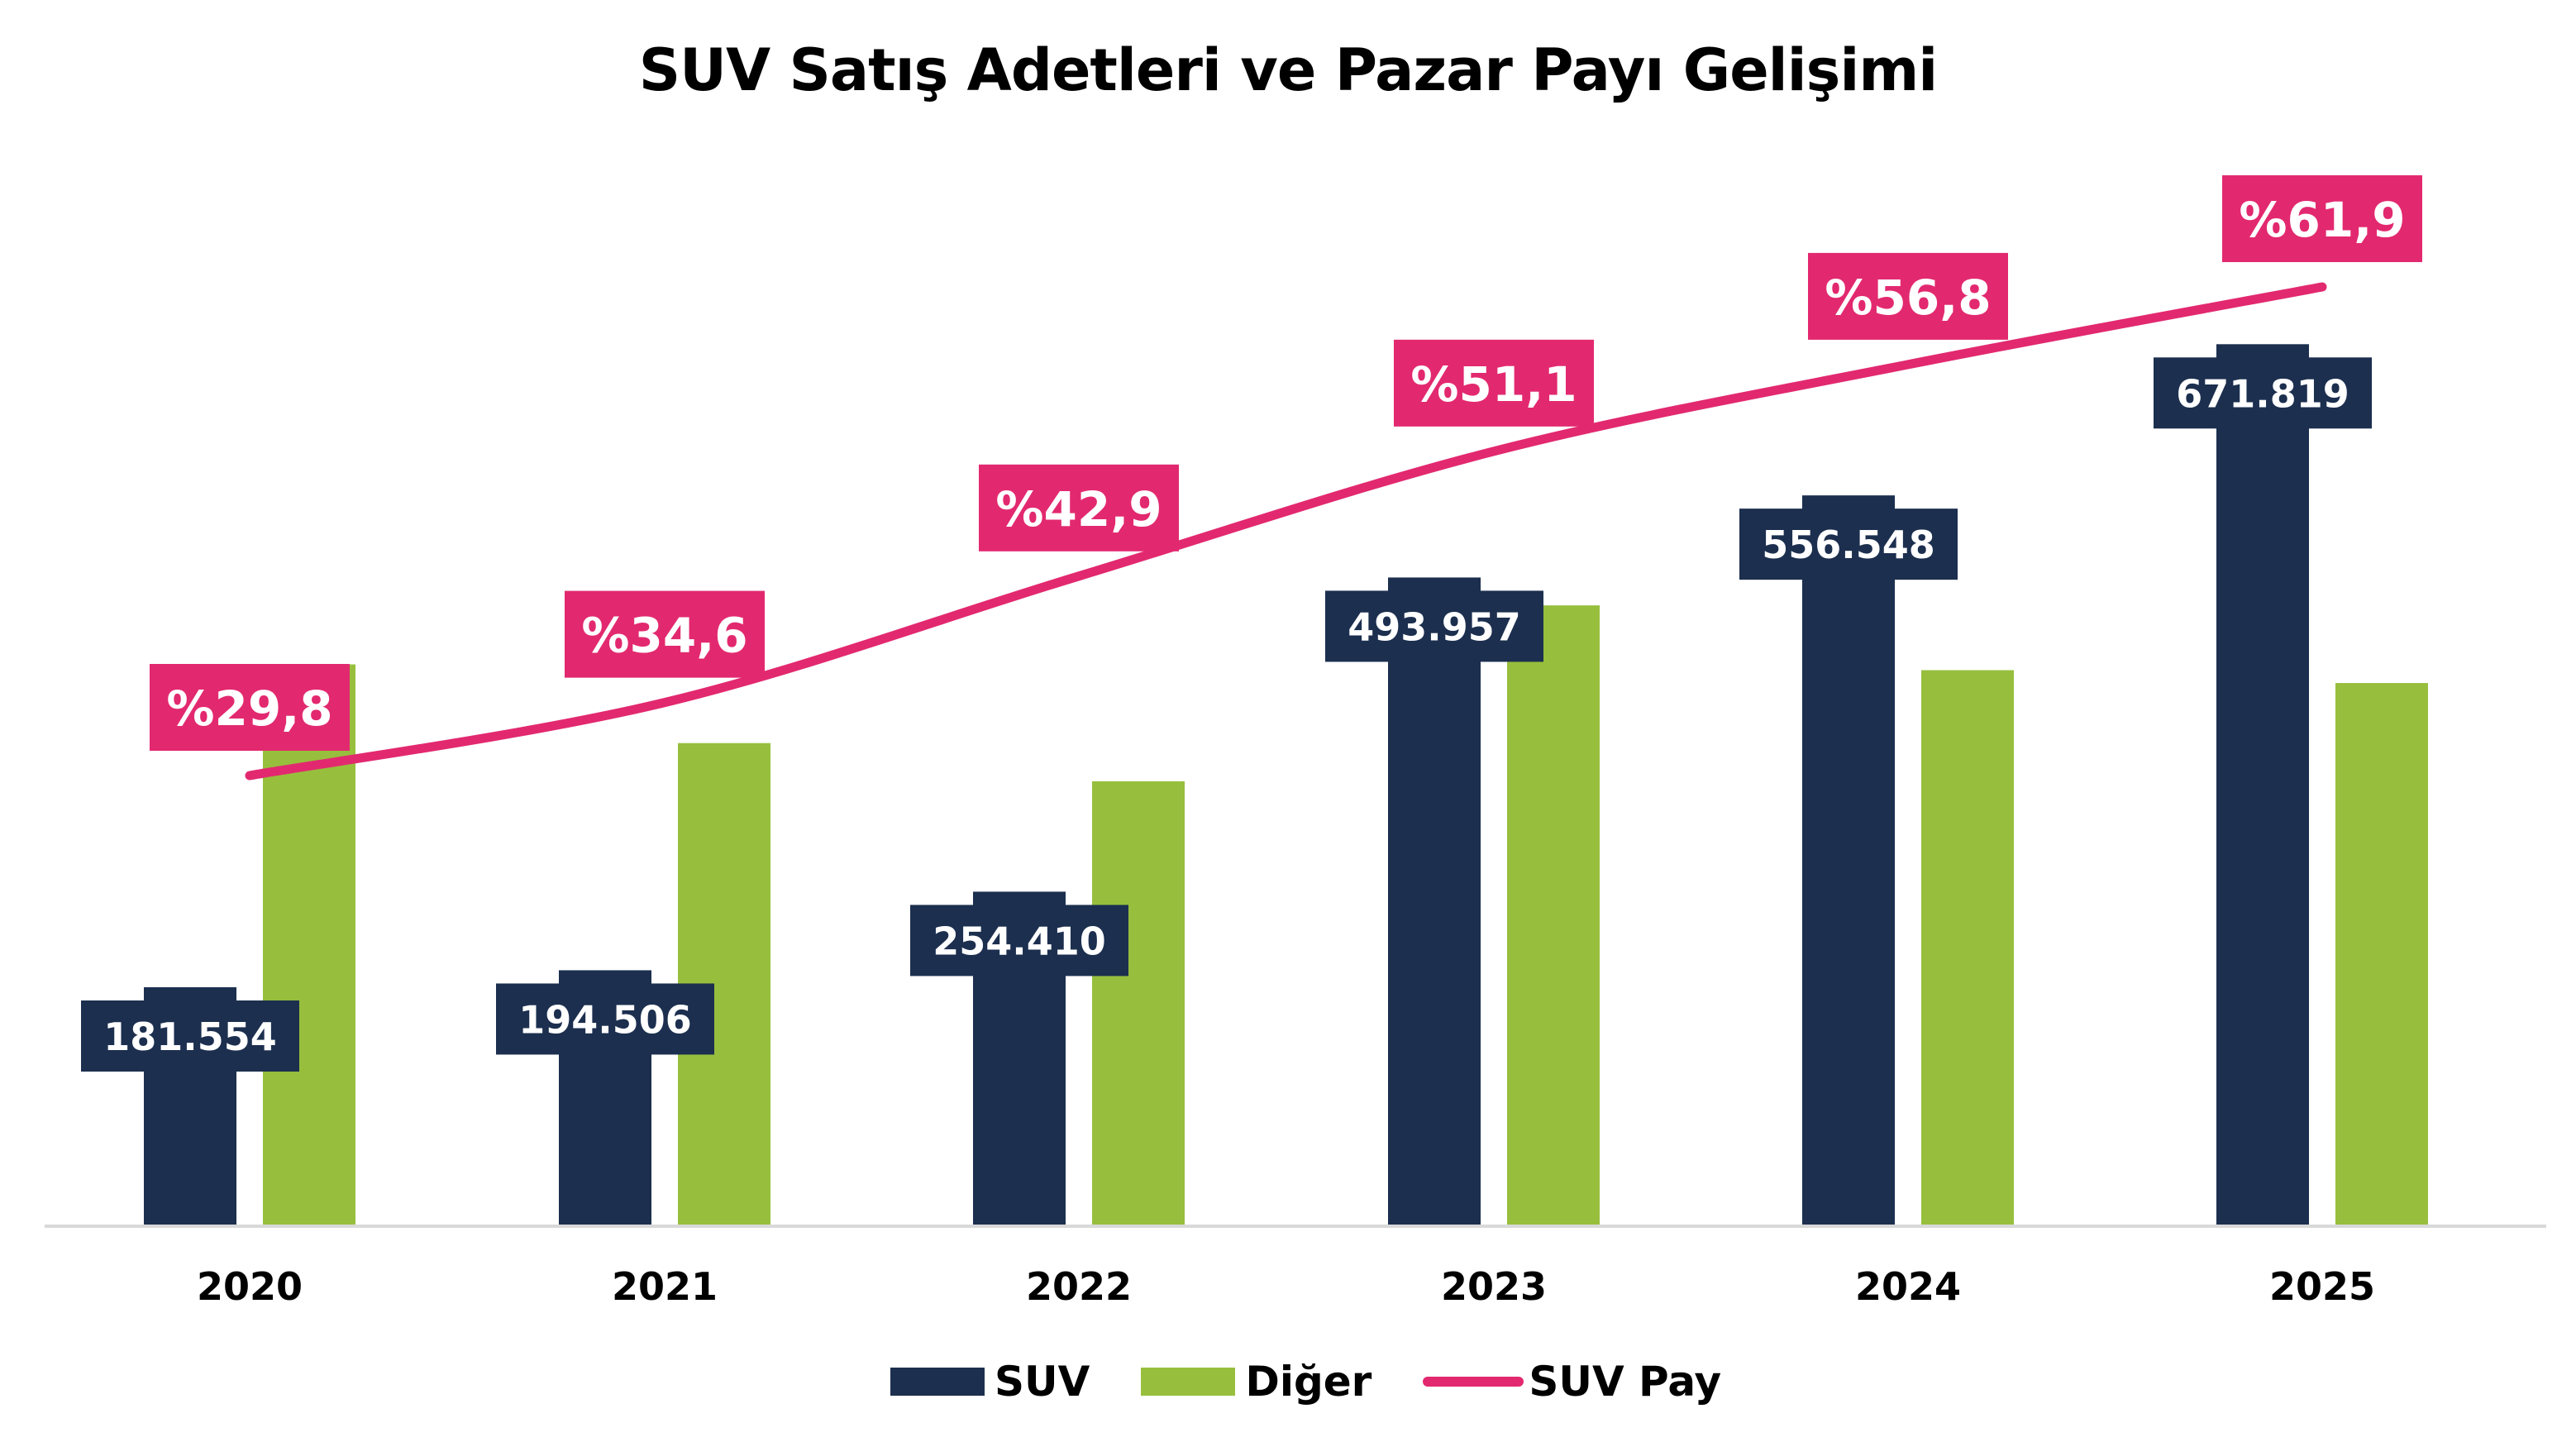  What do you see at coordinates (1079, 1286) in the screenshot?
I see `x-tick-label: 2022` at bounding box center [1079, 1286].